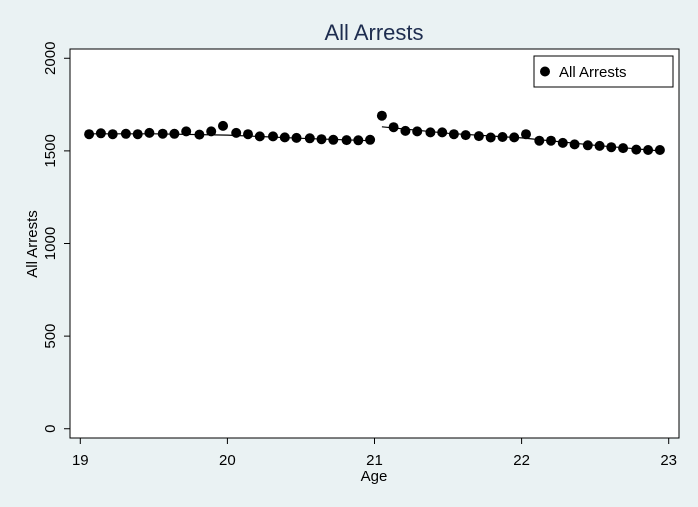  I want to click on y-tick-label: 2000, so click(50, 58).